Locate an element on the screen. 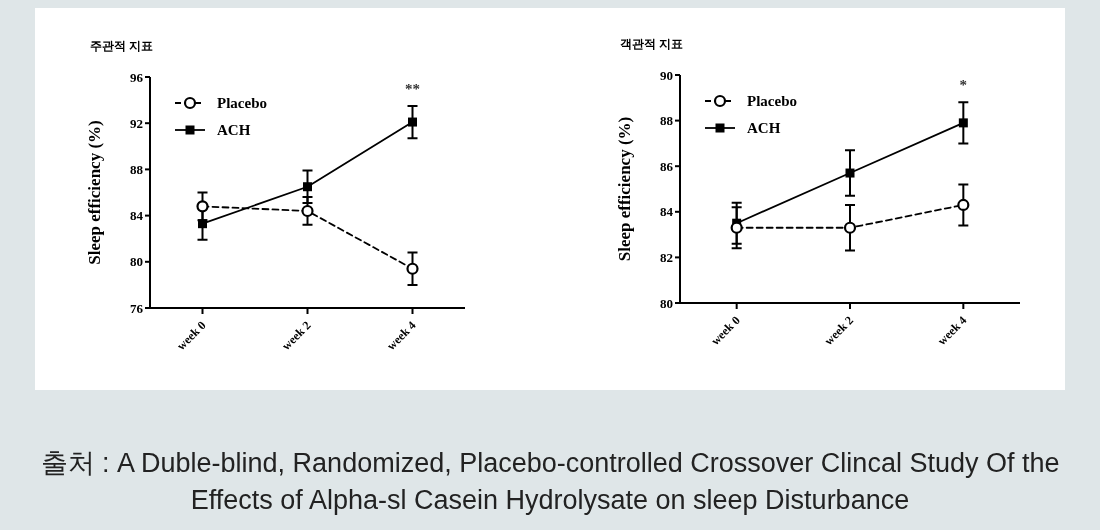  annotation: * is located at coordinates (963, 85).